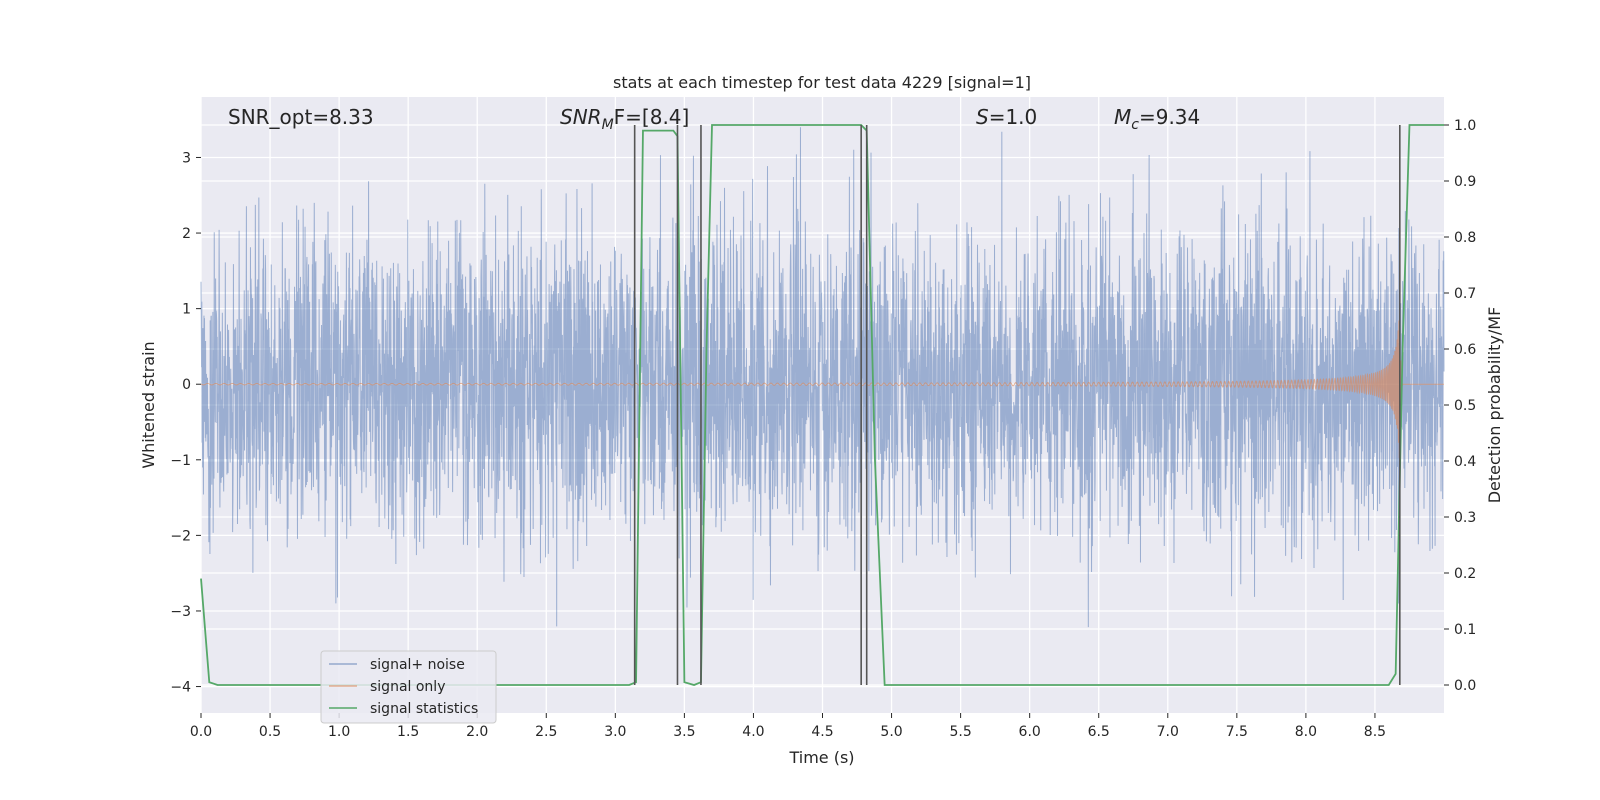 Image resolution: width=1600 pixels, height=800 pixels. I want to click on x-tick-label: 6.5, so click(1099, 732).